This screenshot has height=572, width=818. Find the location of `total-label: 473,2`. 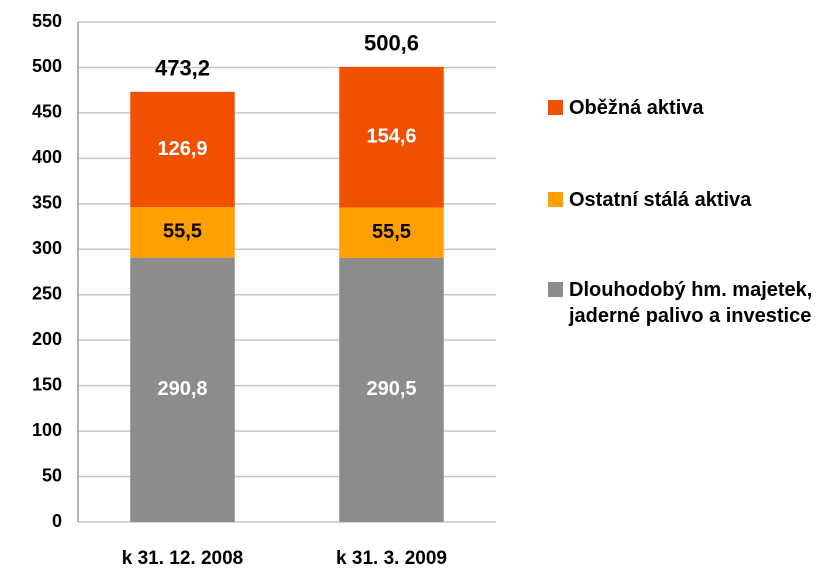

total-label: 473,2 is located at coordinates (182, 68).